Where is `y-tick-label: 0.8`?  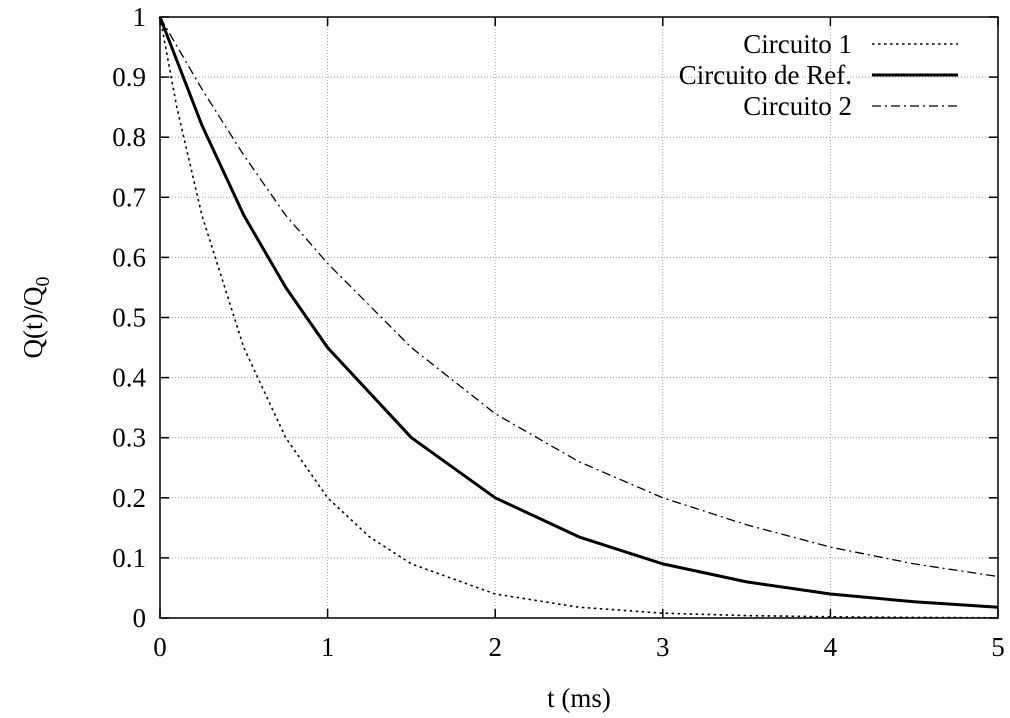 y-tick-label: 0.8 is located at coordinates (129, 137).